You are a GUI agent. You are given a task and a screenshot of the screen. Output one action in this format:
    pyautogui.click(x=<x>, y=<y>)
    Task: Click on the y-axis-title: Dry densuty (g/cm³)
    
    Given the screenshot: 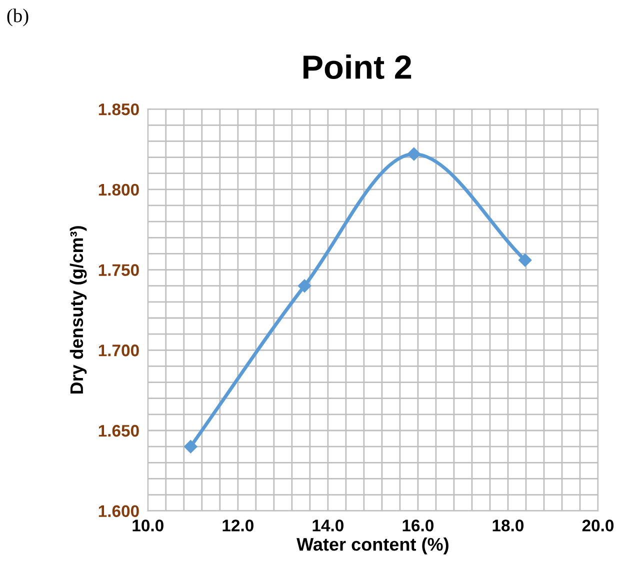 What is the action you would take?
    pyautogui.click(x=78, y=310)
    